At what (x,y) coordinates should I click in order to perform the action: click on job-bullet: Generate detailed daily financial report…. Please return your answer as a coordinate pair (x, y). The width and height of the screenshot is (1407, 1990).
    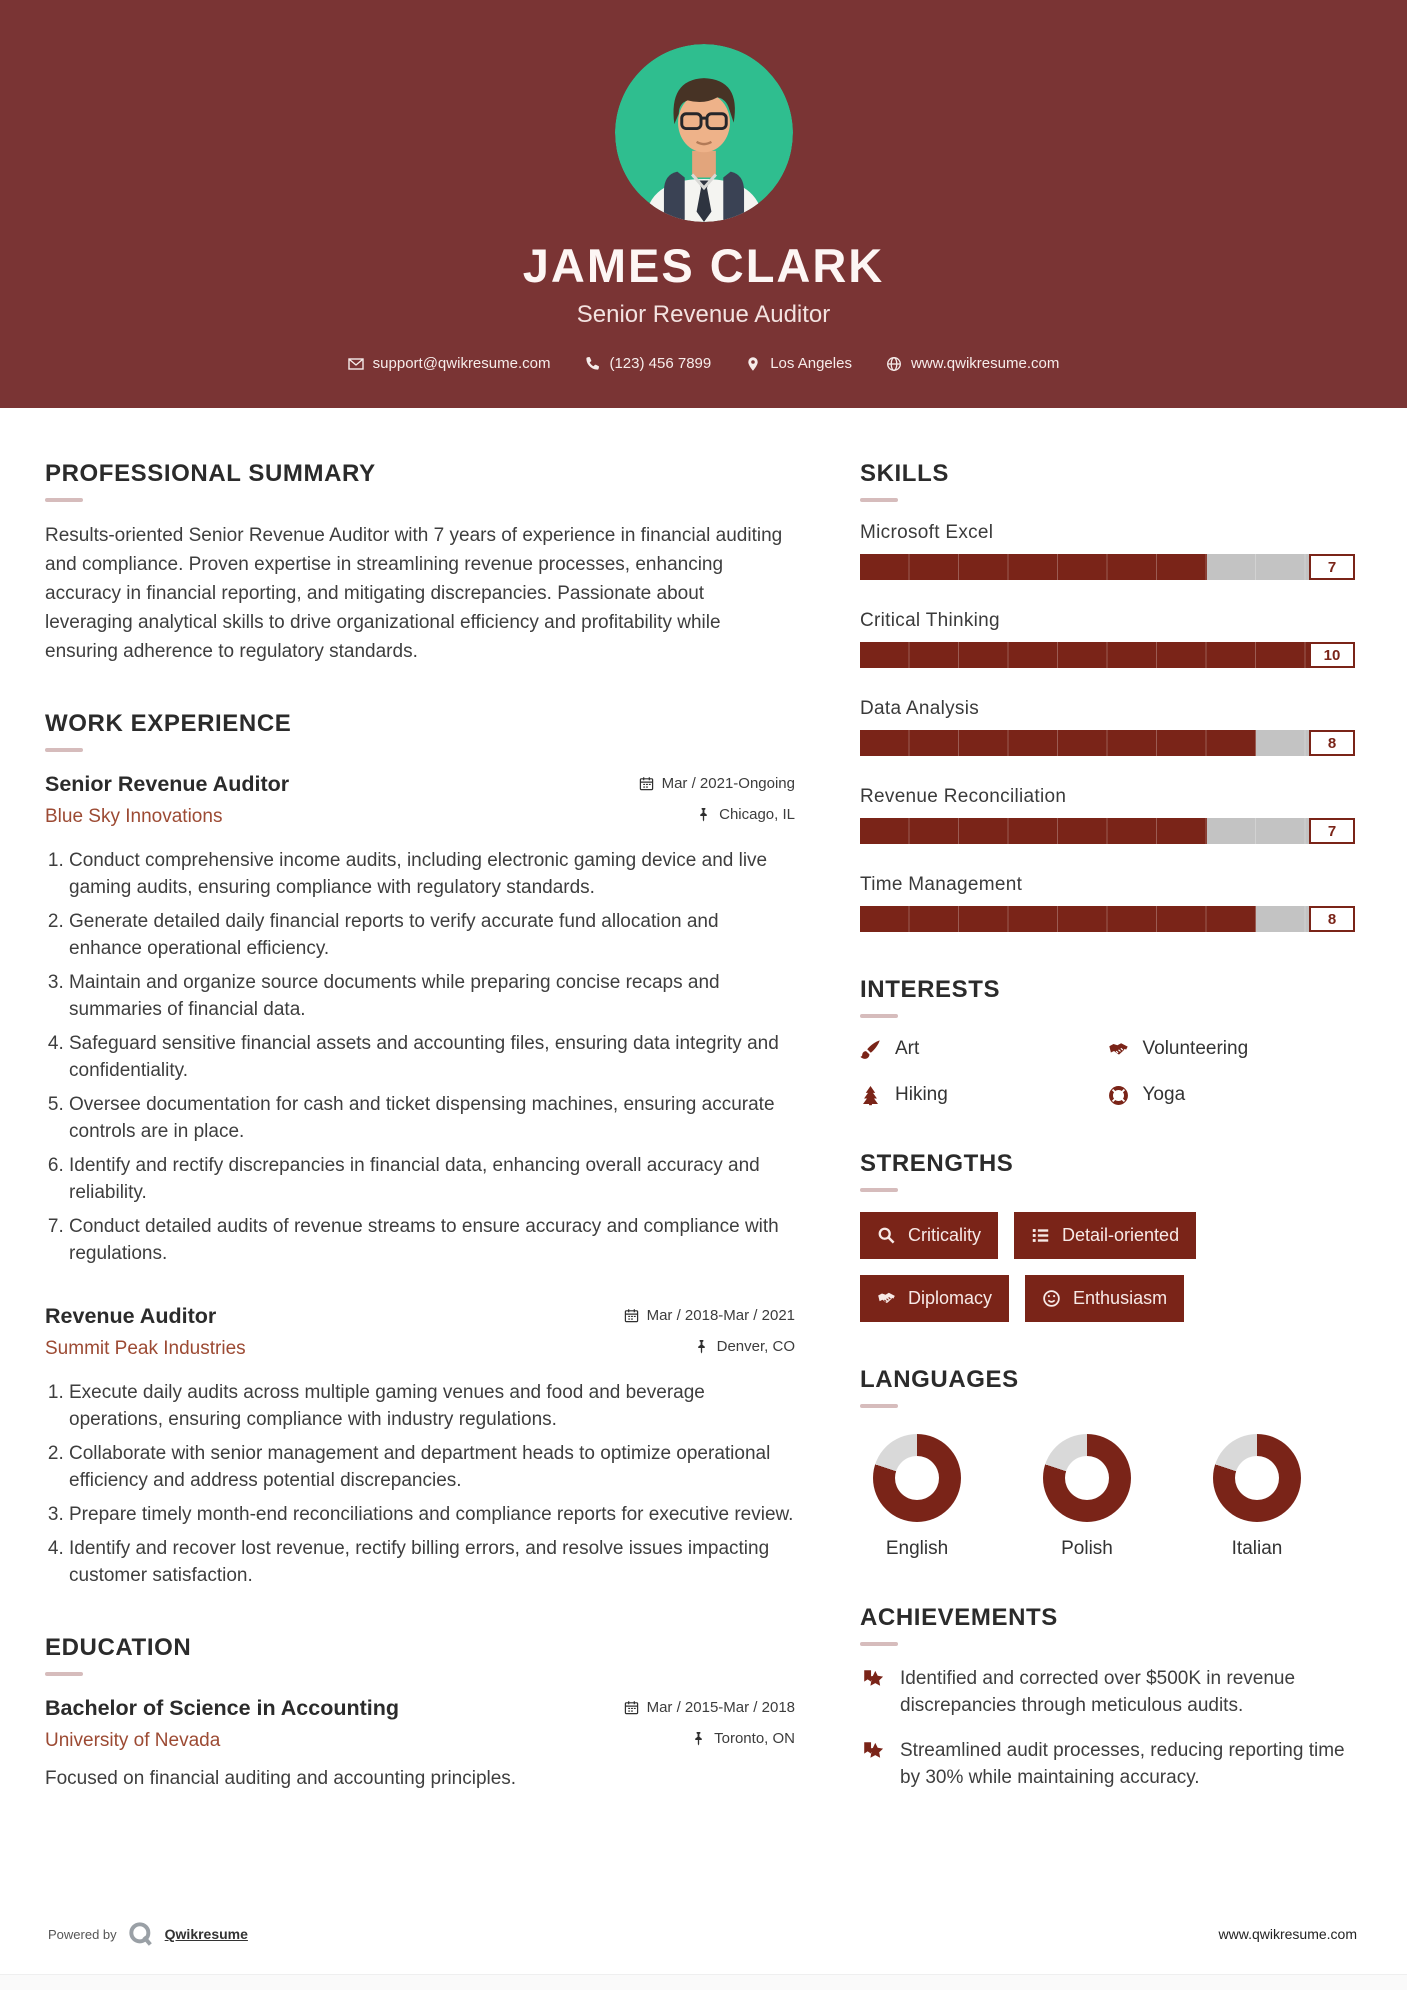
    Looking at the image, I should click on (432, 936).